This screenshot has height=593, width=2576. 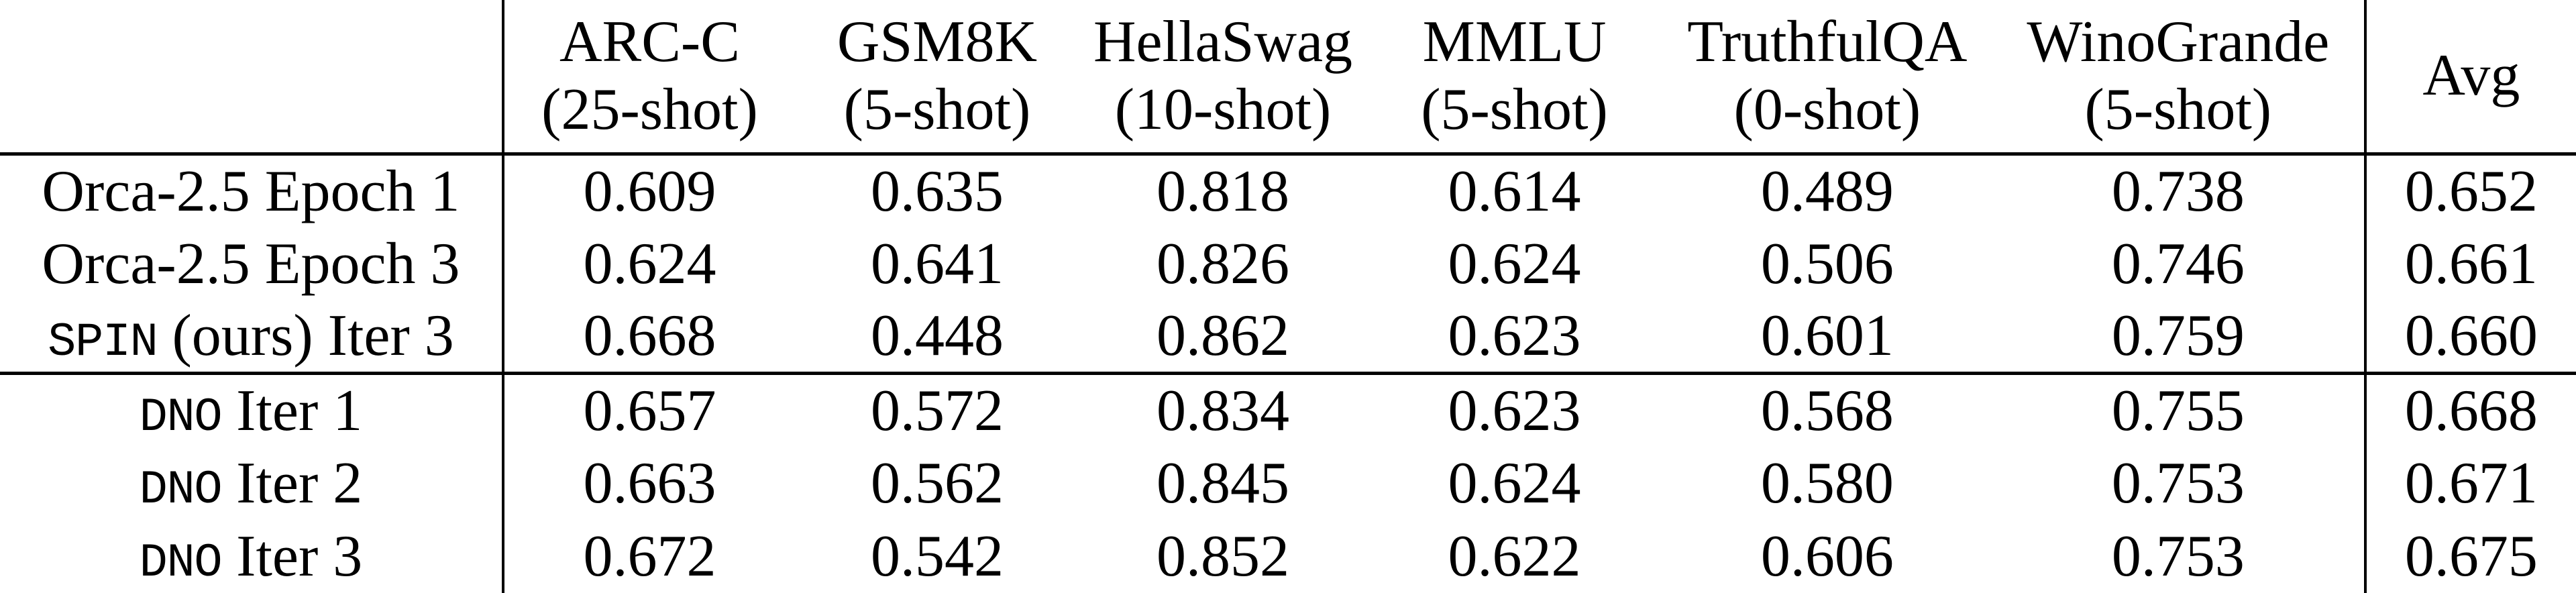 What do you see at coordinates (649, 191) in the screenshot?
I see `table-cell: 0.609` at bounding box center [649, 191].